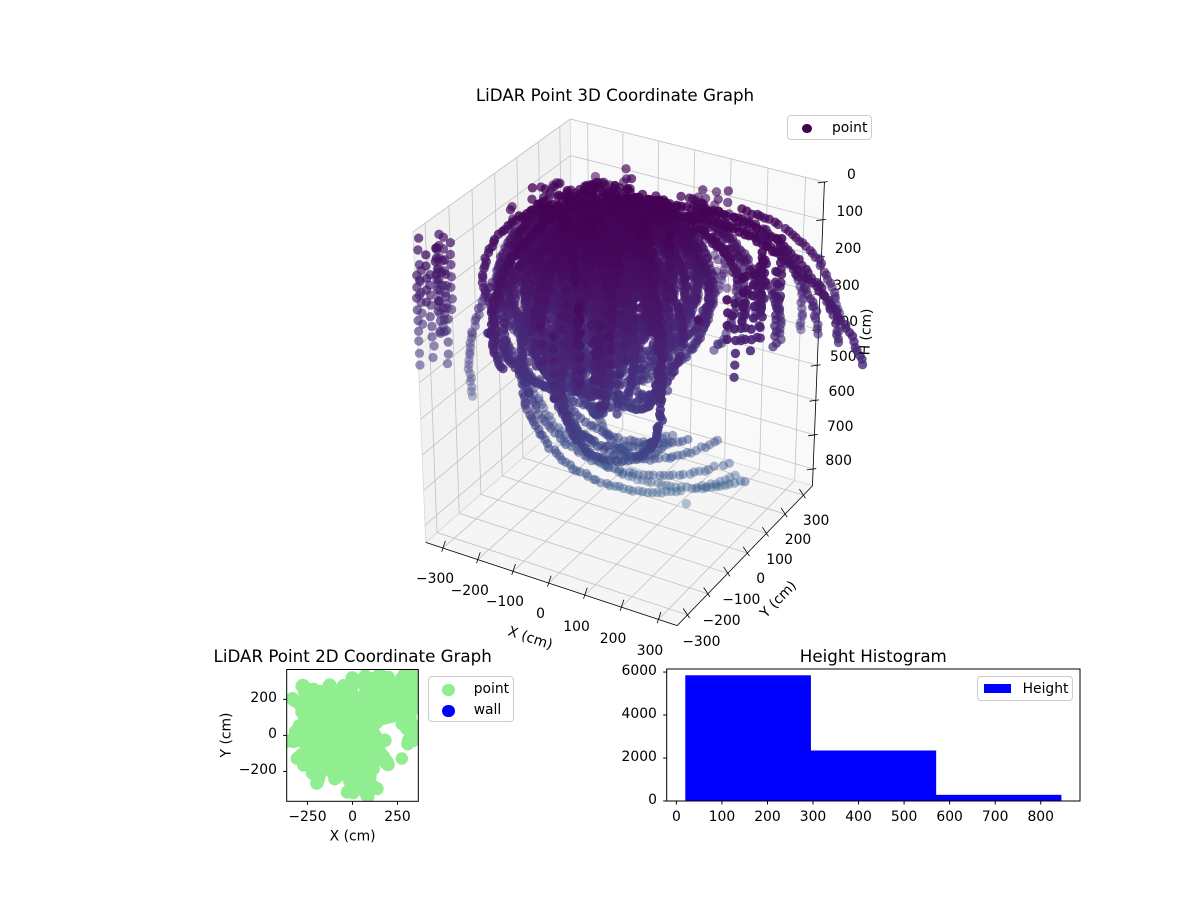 This screenshot has width=1200, height=900. What do you see at coordinates (487, 710) in the screenshot?
I see `legend-wall-label: wall` at bounding box center [487, 710].